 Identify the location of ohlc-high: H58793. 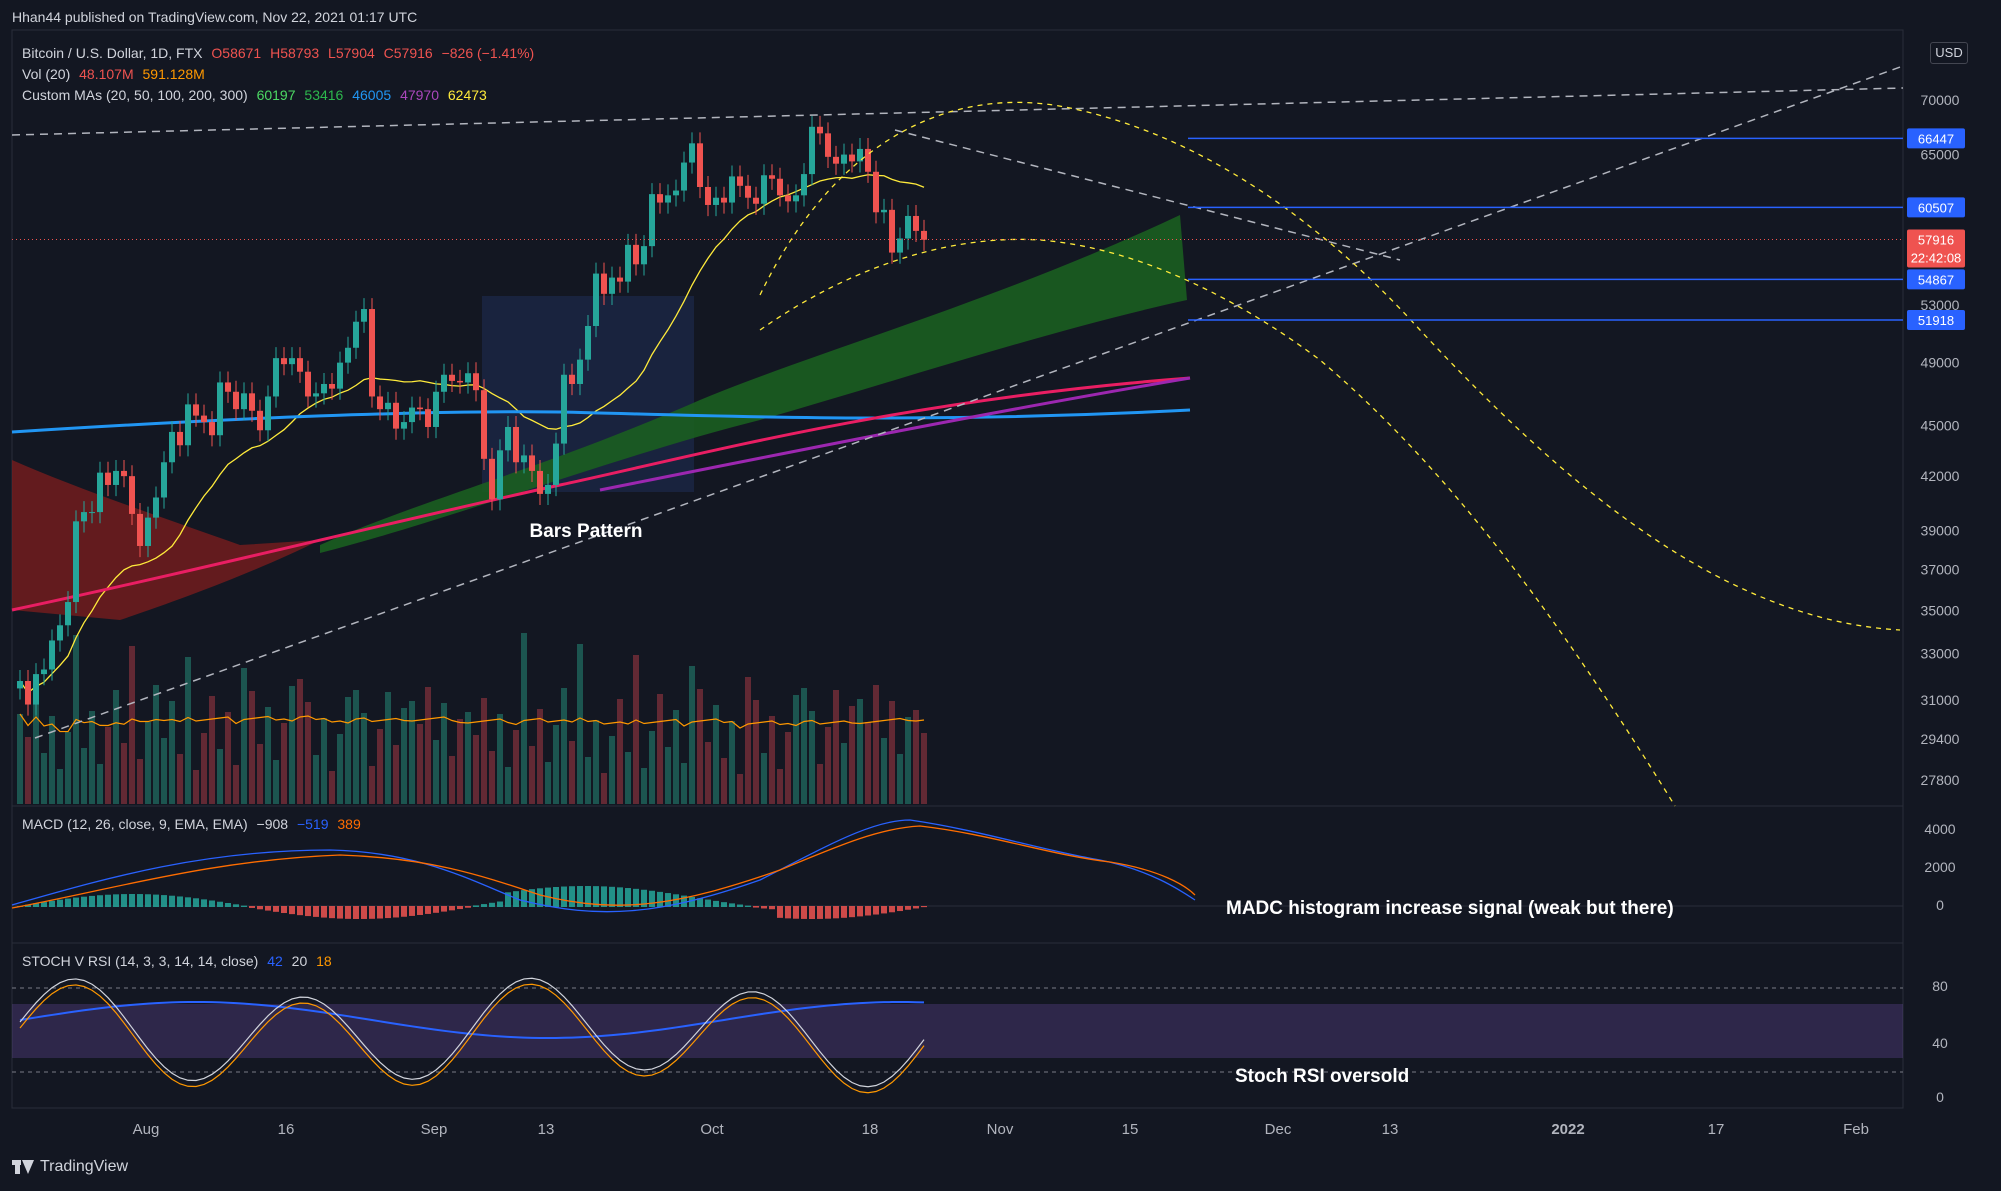
(295, 53).